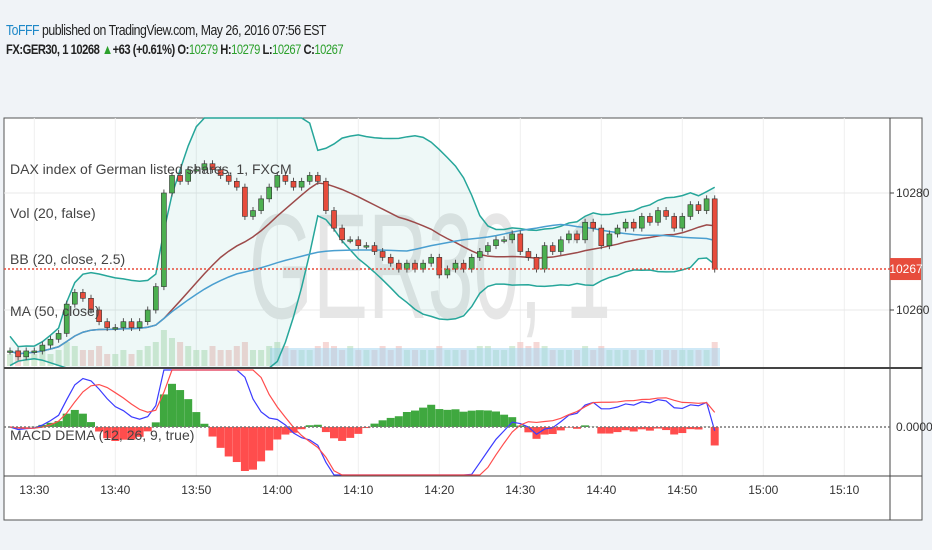 This screenshot has width=932, height=550. What do you see at coordinates (277, 490) in the screenshot?
I see `time-tick-label: 14:00` at bounding box center [277, 490].